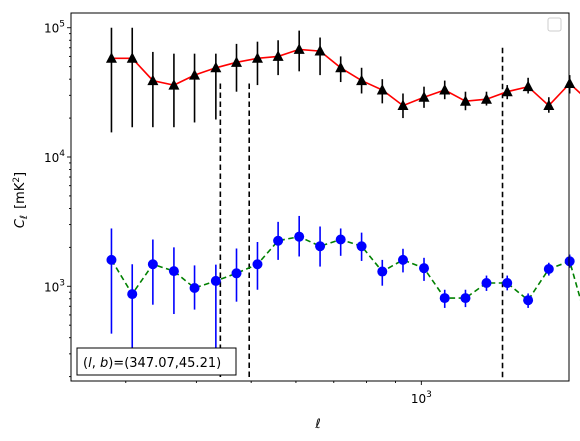  Describe the element at coordinates (317, 424) in the screenshot. I see `x-axis-label: ℓ` at that location.